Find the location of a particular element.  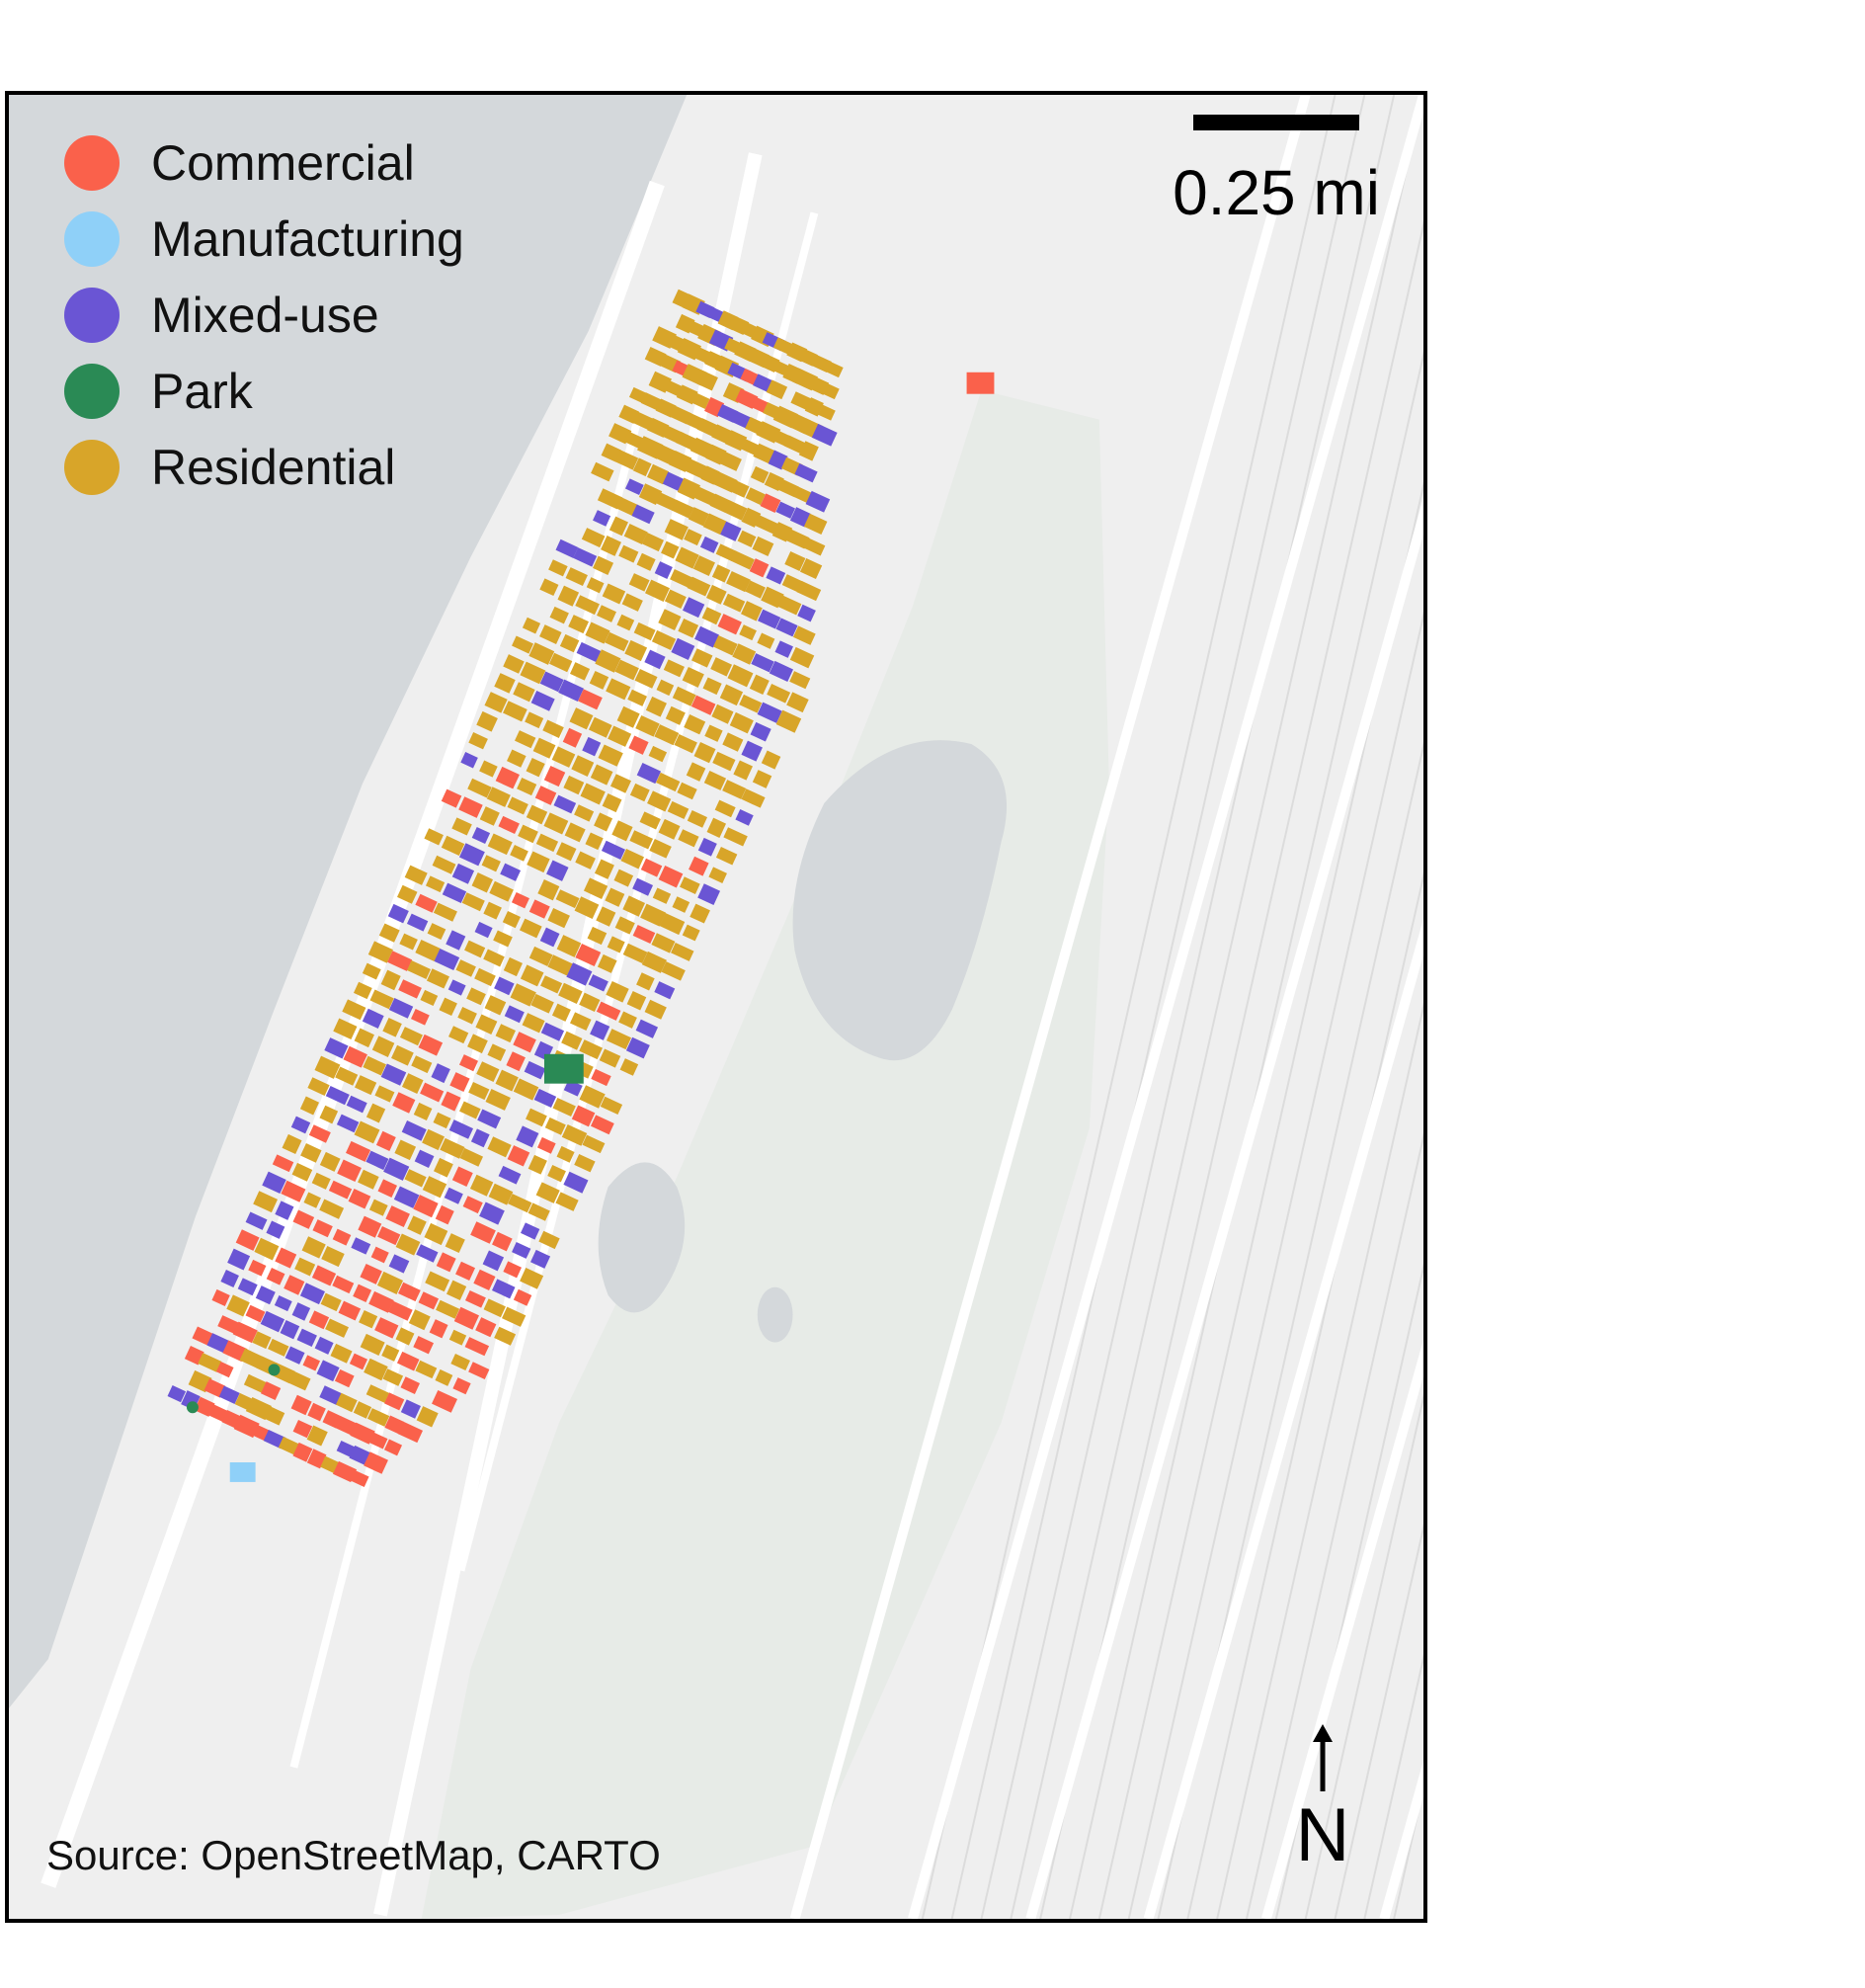

north-arrow: N is located at coordinates (1322, 1798).